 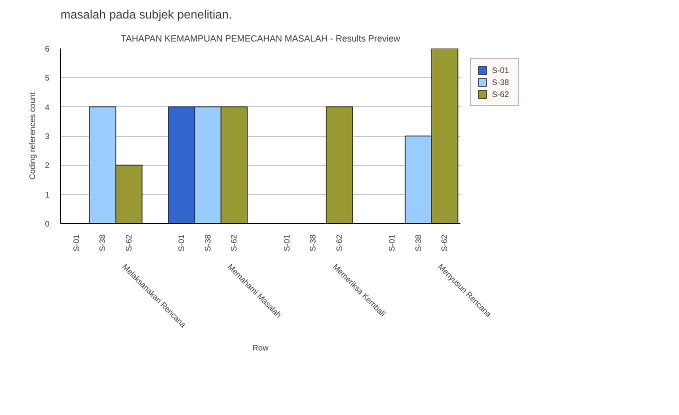 I want to click on legend-label: S-62, so click(x=501, y=94).